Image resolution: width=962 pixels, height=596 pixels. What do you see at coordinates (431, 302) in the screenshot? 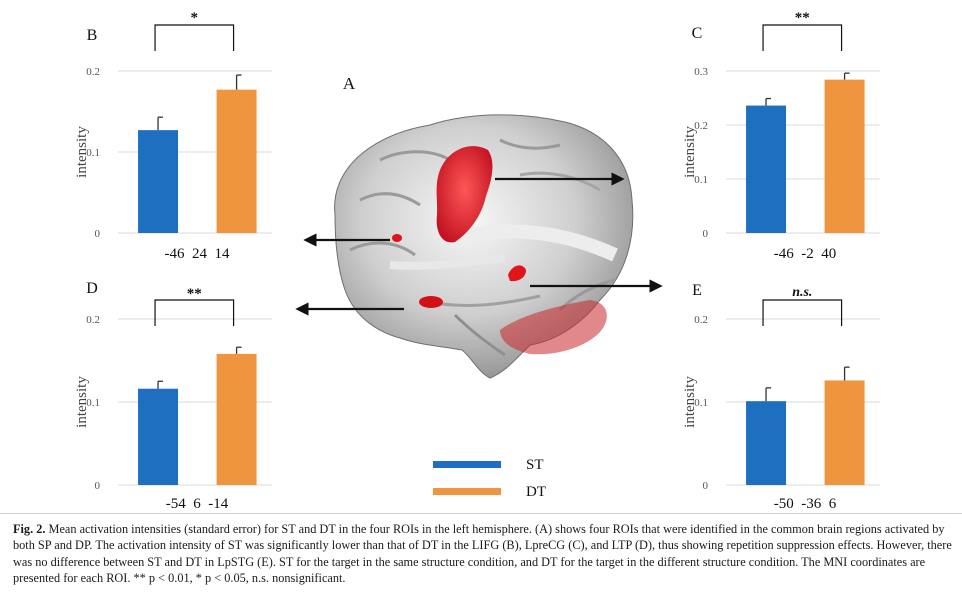
I see `activation-ltp` at bounding box center [431, 302].